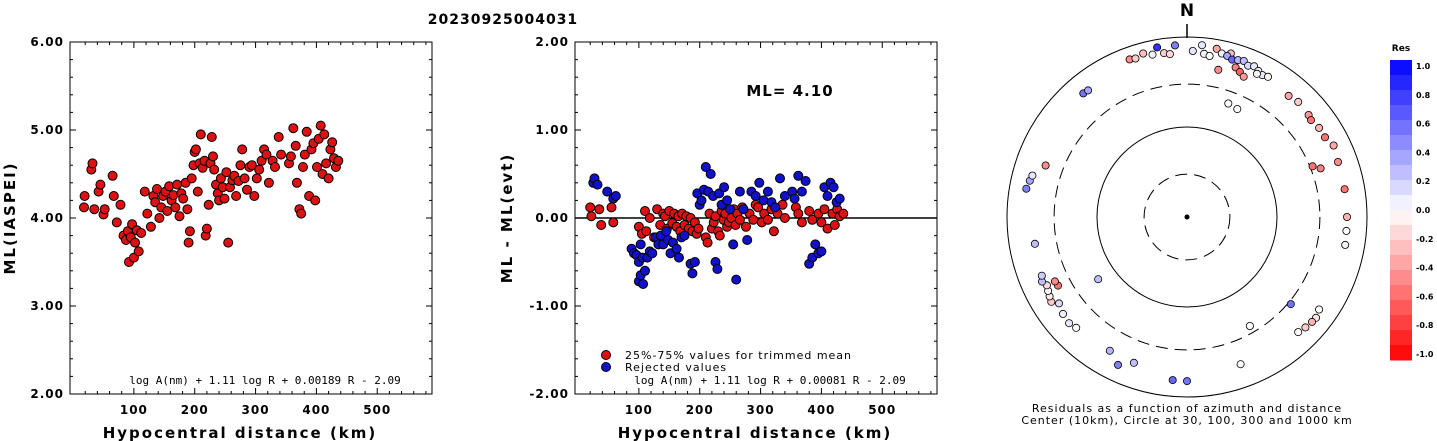  I want to click on x-tick-label: 400, so click(821, 410).